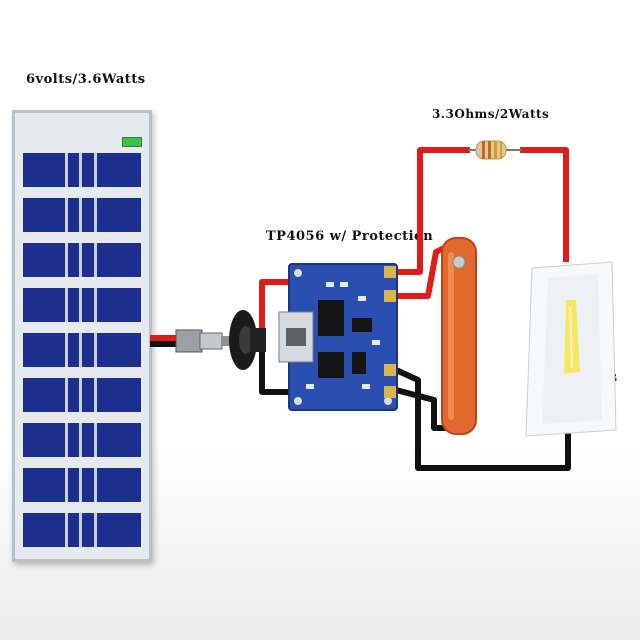 The height and width of the screenshot is (640, 640). Describe the element at coordinates (482, 419) in the screenshot. I see `led-negative-wire` at that location.